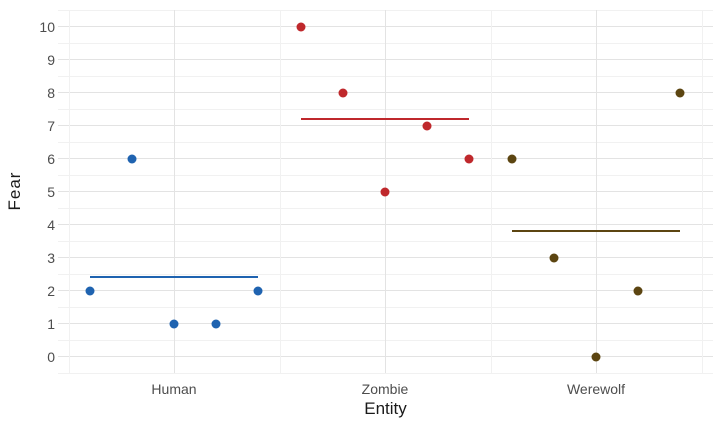 This screenshot has width=720, height=432. What do you see at coordinates (51, 92) in the screenshot?
I see `y-tick-label: 8` at bounding box center [51, 92].